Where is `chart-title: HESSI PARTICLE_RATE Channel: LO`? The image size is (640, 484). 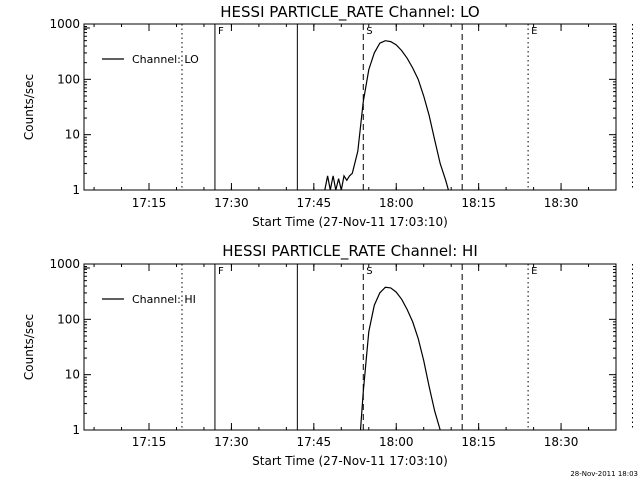
chart-title: HESSI PARTICLE_RATE Channel: LO is located at coordinates (349, 12).